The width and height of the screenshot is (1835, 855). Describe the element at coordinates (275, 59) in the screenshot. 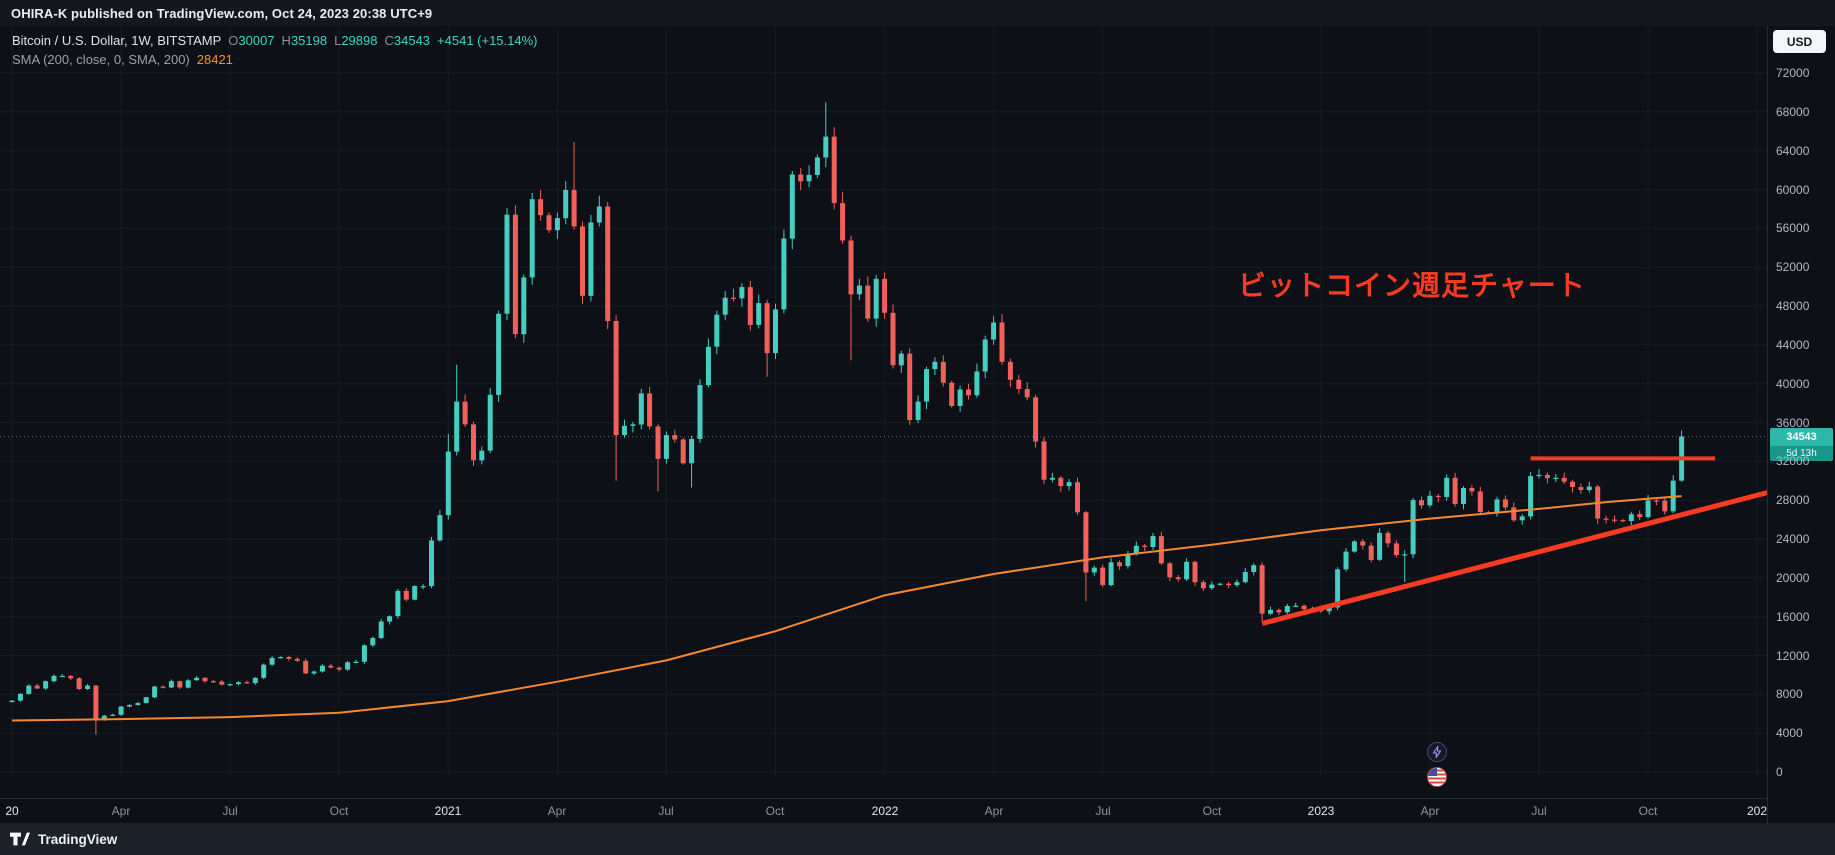

I see `sma-legend-row: SMA (200, close, 0, SMA, 200) 28421` at that location.